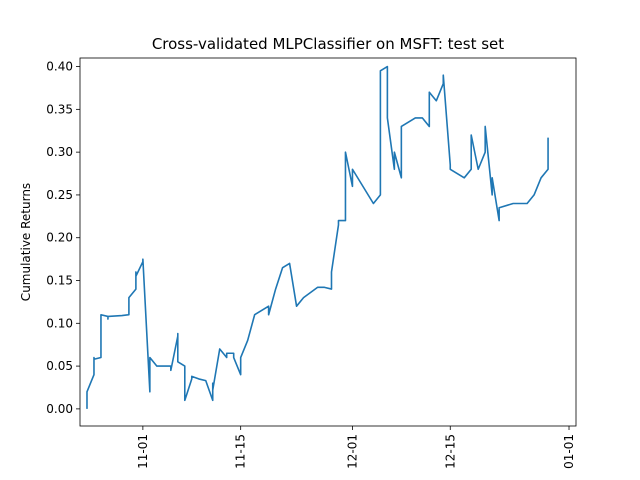 The width and height of the screenshot is (640, 480). What do you see at coordinates (59, 323) in the screenshot?
I see `y-tick-label: 0.10` at bounding box center [59, 323].